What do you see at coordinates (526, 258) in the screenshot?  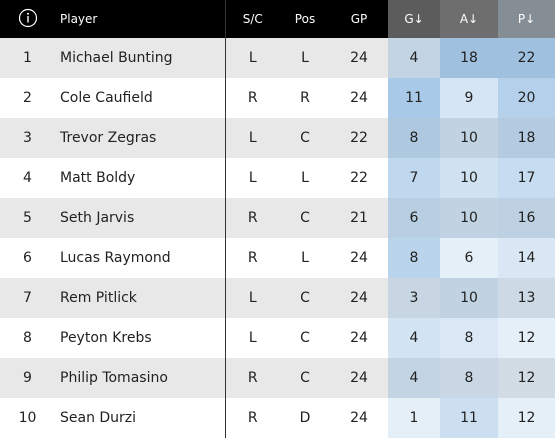 I see `points: 14` at bounding box center [526, 258].